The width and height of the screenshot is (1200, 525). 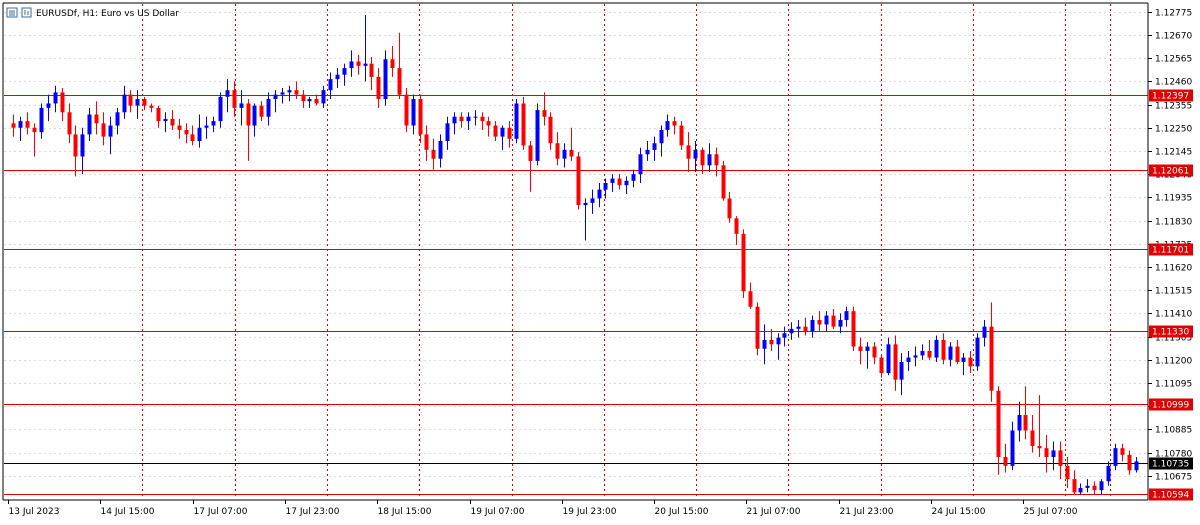 What do you see at coordinates (1173, 223) in the screenshot?
I see `y-tick-label: 1.11830` at bounding box center [1173, 223].